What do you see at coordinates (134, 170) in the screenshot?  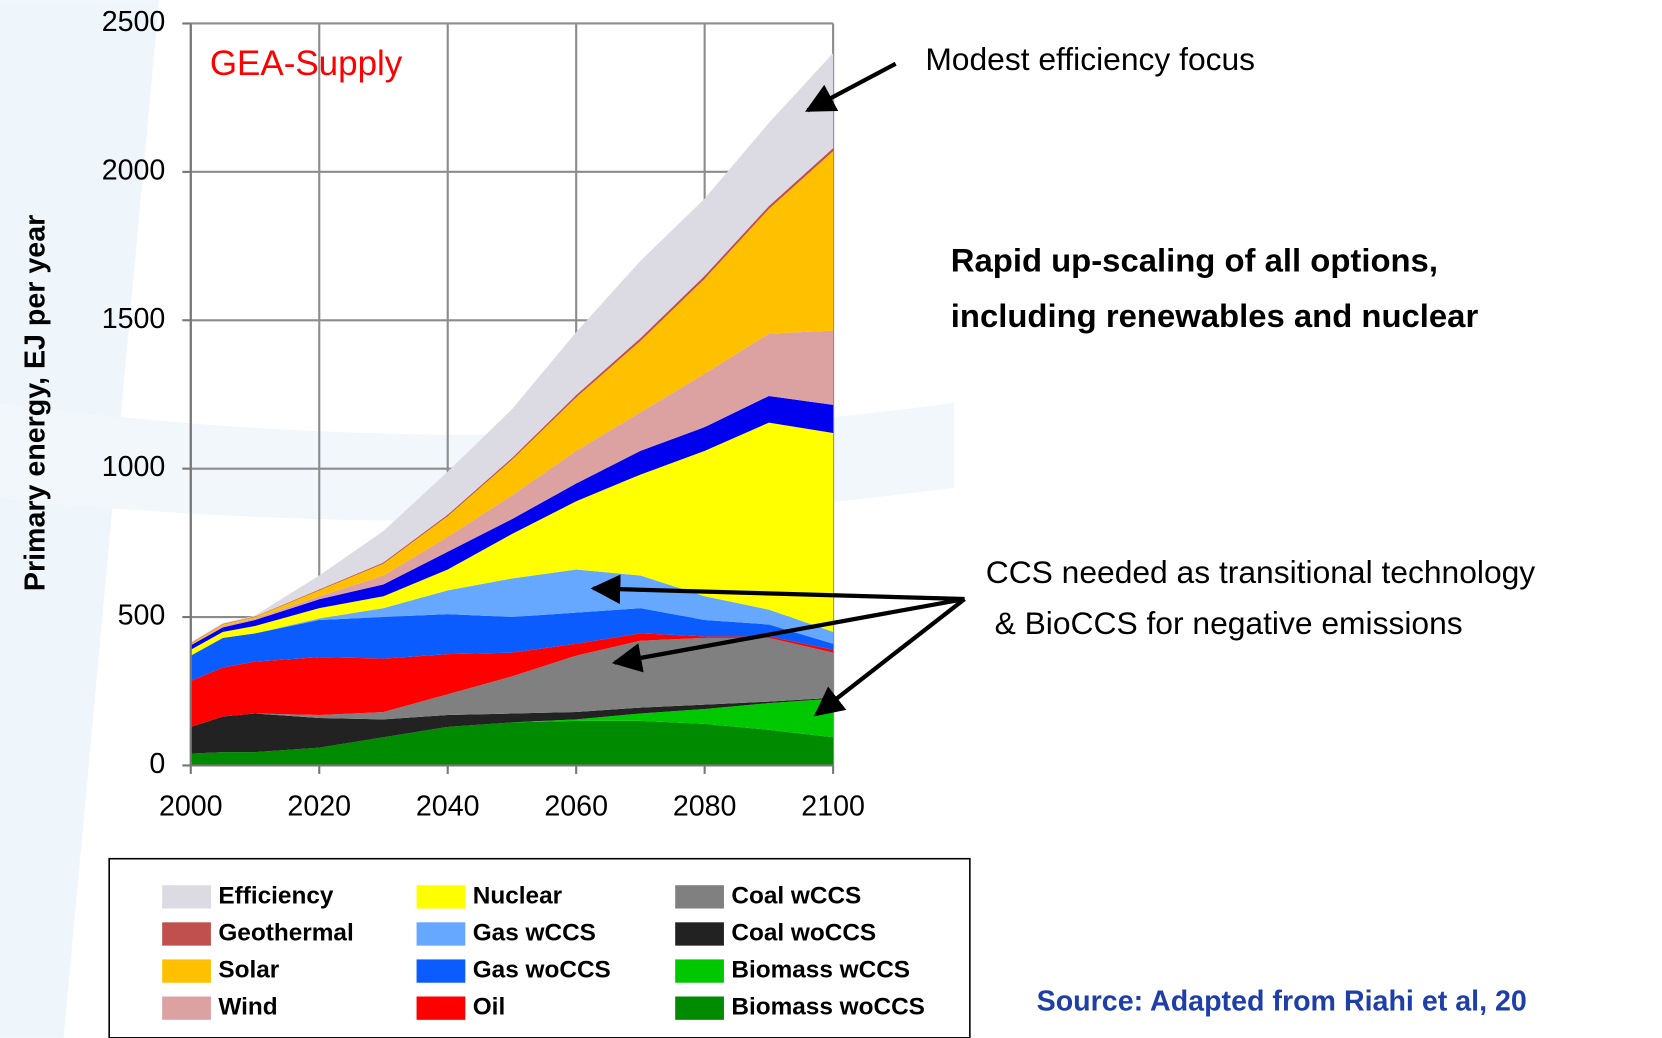 I see `y-tick-label: 2000` at bounding box center [134, 170].